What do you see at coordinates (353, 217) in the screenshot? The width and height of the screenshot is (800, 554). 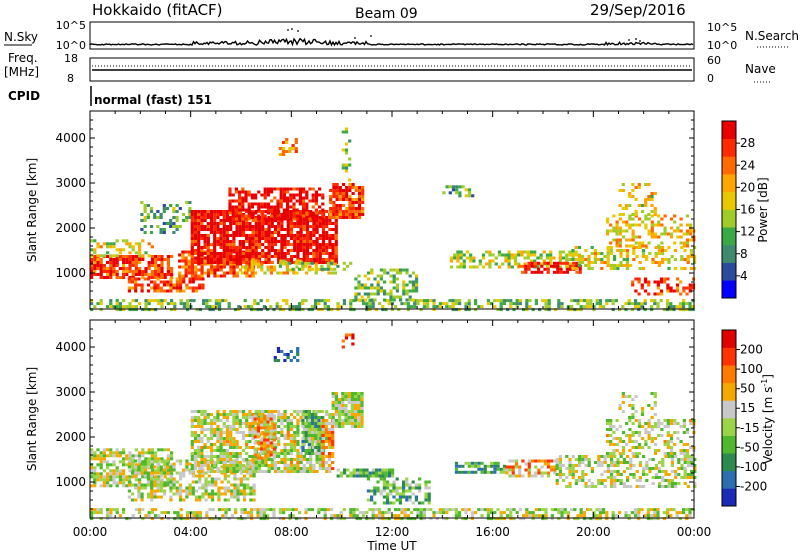 I see `echo-cell-1969` at bounding box center [353, 217].